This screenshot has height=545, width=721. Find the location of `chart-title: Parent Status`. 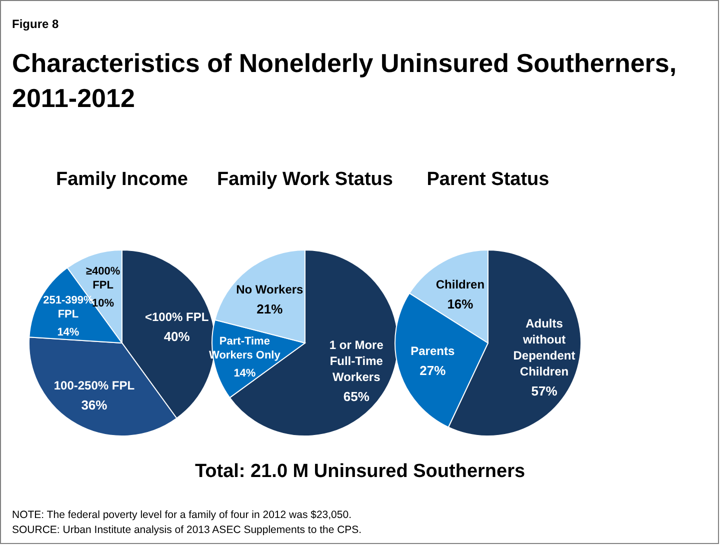

chart-title: Parent Status is located at coordinates (488, 179).